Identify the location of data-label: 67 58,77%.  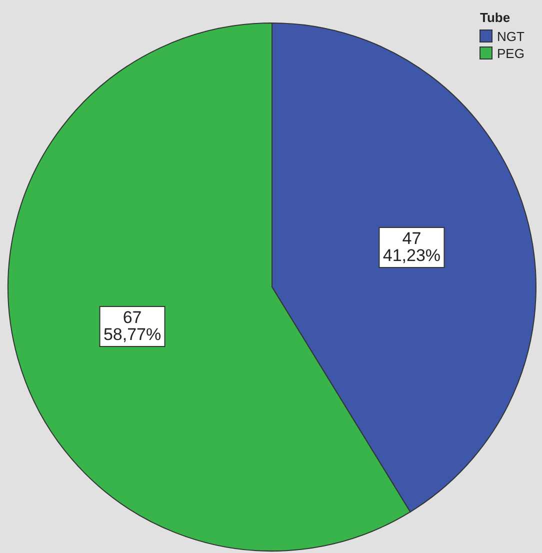
(132, 326).